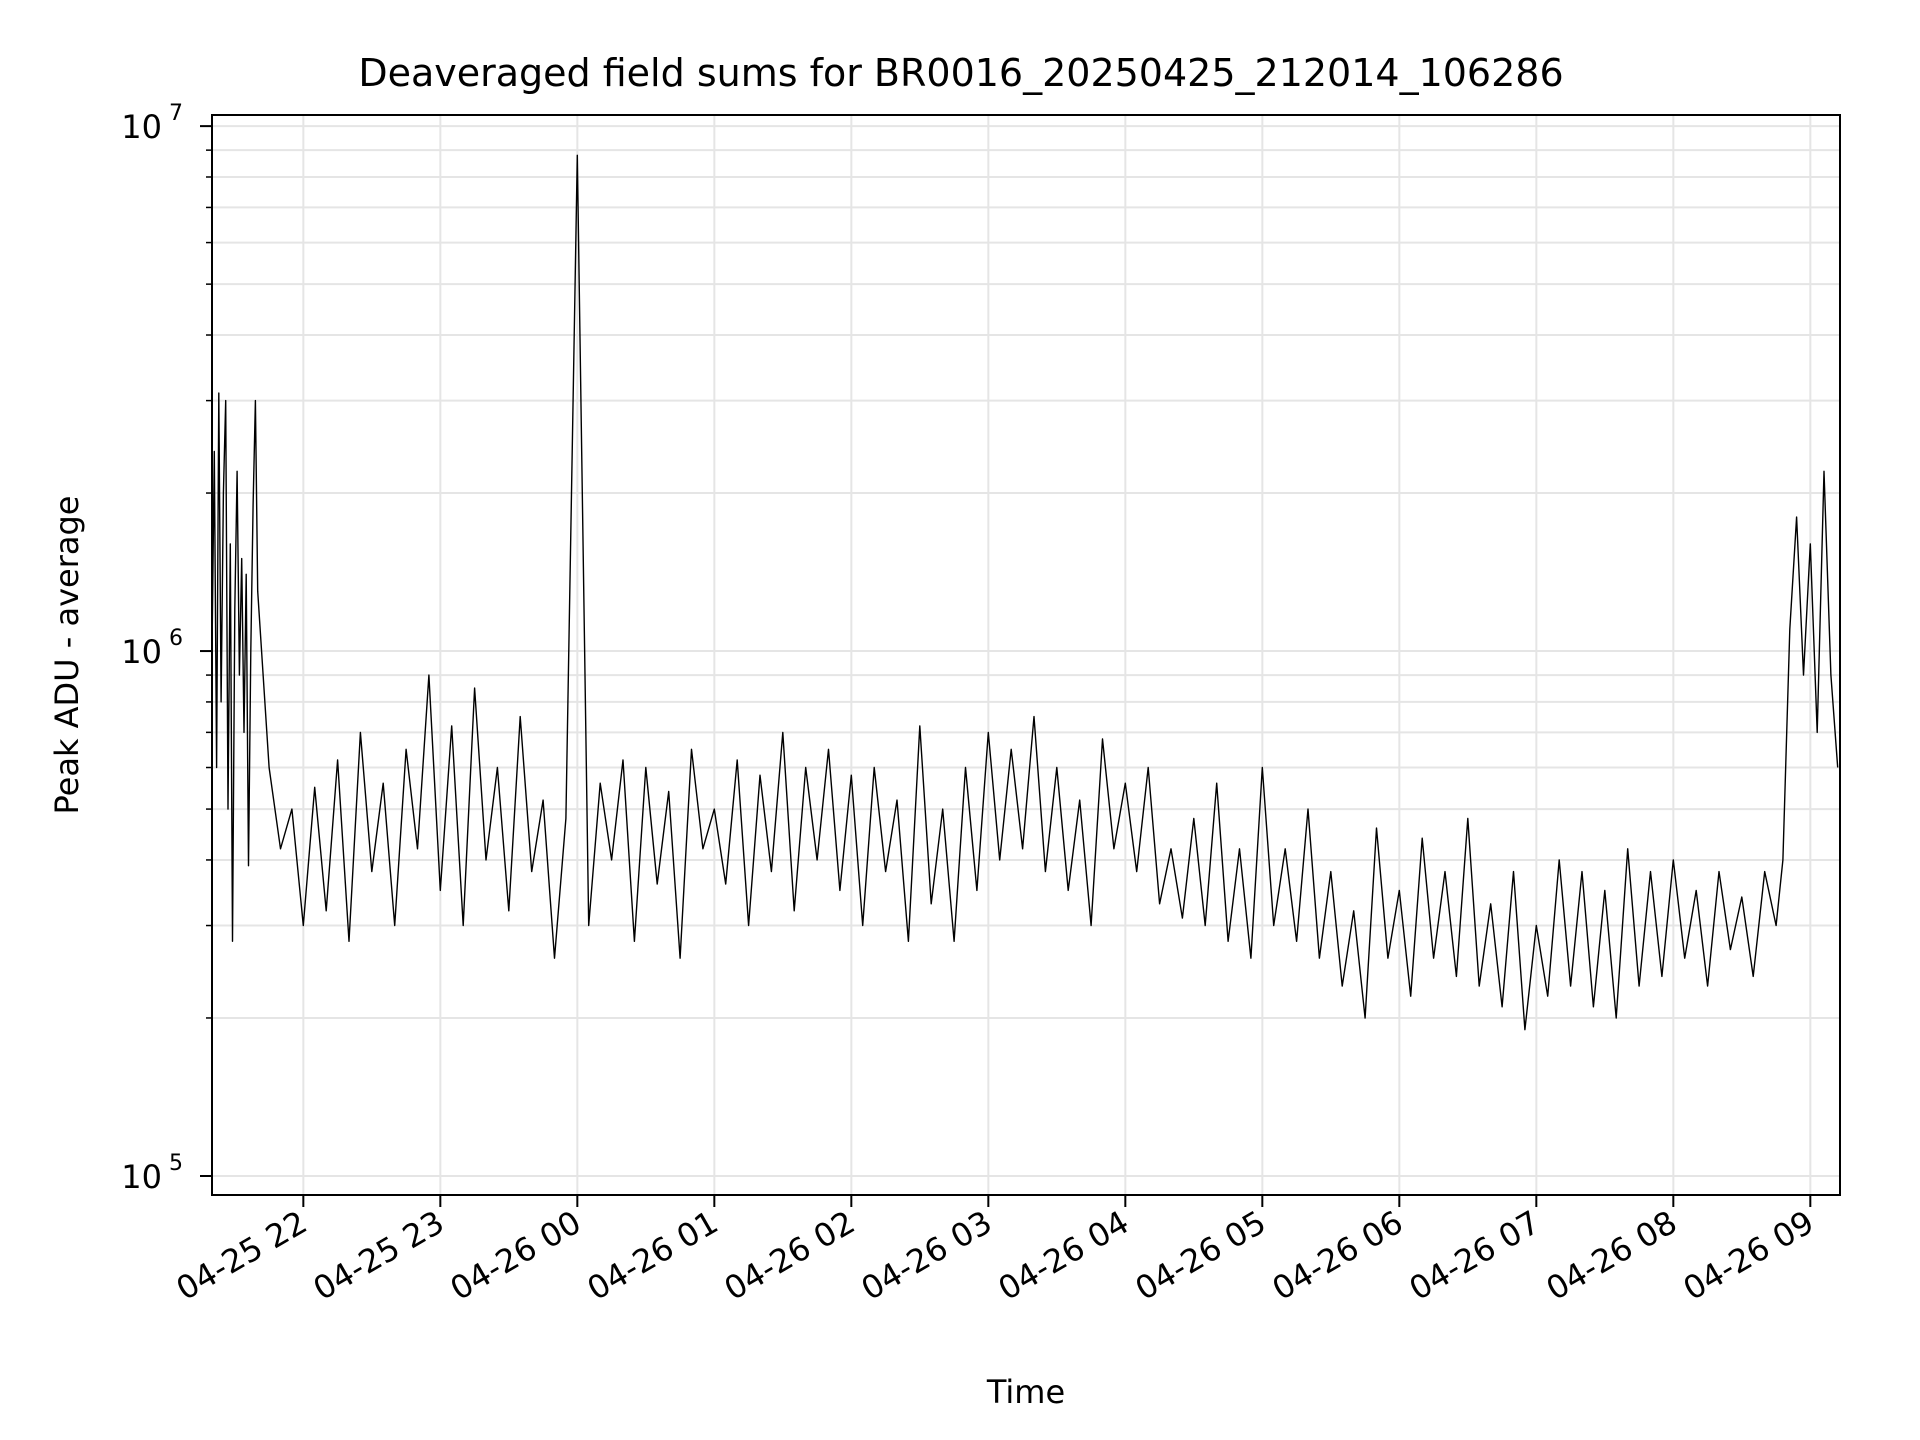  I want to click on x-tick-label: 04-26 07, so click(1475, 1255).